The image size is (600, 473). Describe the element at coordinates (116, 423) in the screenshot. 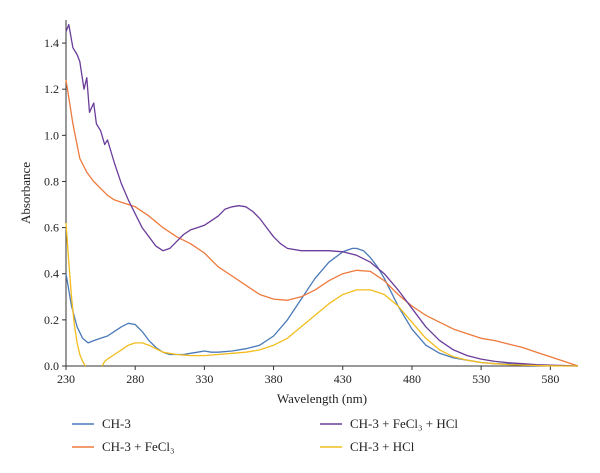

I see `legend-label: CH-3` at that location.